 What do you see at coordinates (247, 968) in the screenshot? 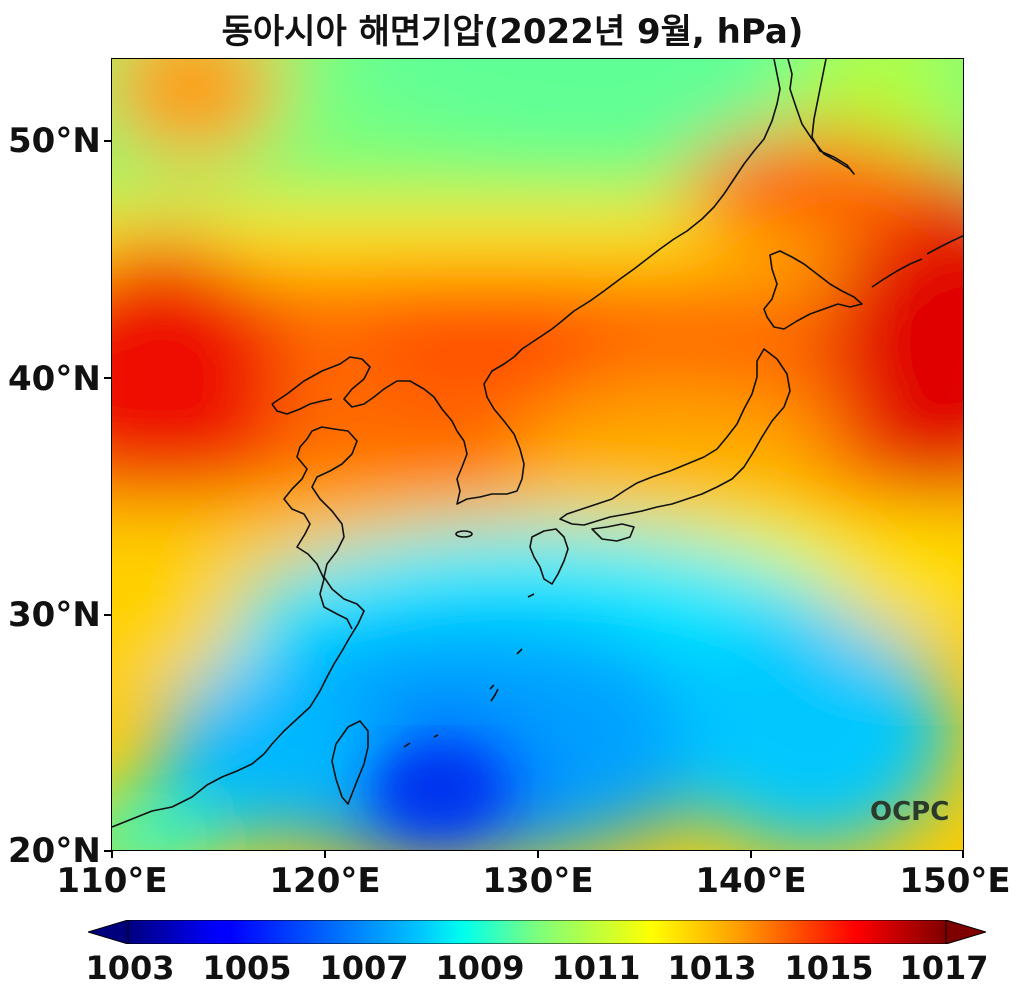
I see `colorbar-label-1005: 1005` at bounding box center [247, 968].